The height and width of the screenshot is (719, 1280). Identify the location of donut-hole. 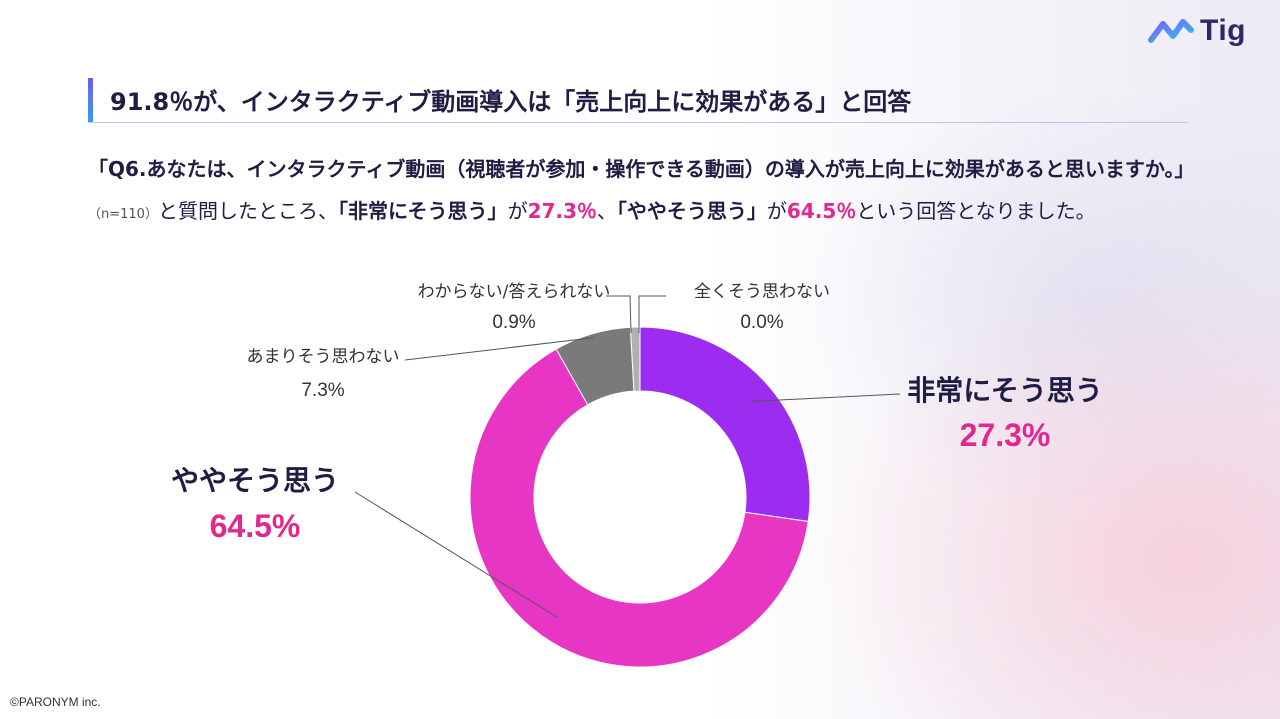
(640, 497).